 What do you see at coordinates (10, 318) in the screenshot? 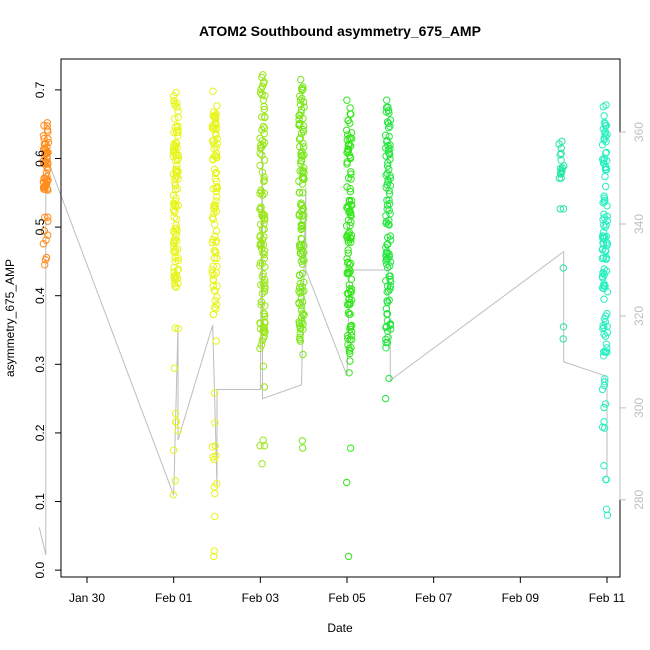
I see `y-axis-label: asymmetry_675_AMP` at bounding box center [10, 318].